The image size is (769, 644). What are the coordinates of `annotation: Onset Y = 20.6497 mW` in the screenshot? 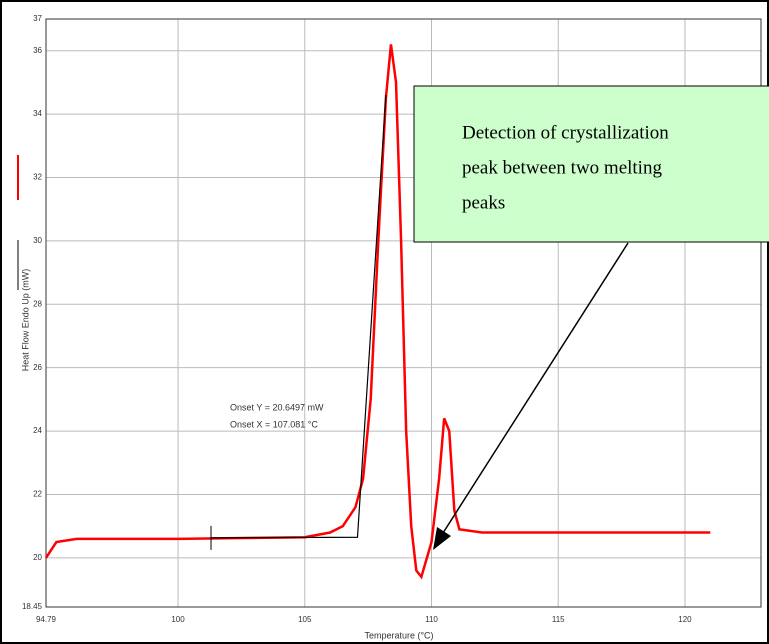 It's located at (277, 407).